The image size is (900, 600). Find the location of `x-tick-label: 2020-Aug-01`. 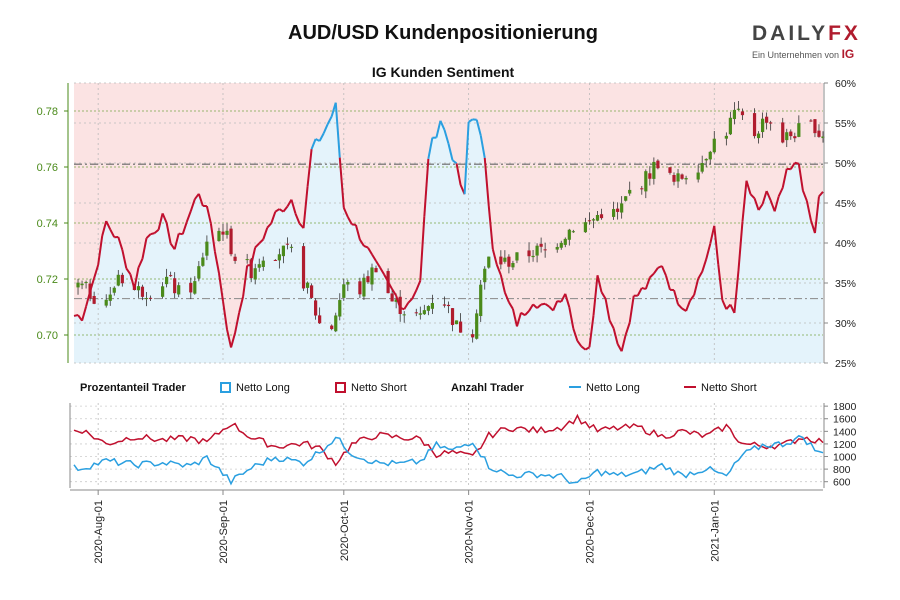

x-tick-label: 2020-Aug-01 is located at coordinates (99, 532).